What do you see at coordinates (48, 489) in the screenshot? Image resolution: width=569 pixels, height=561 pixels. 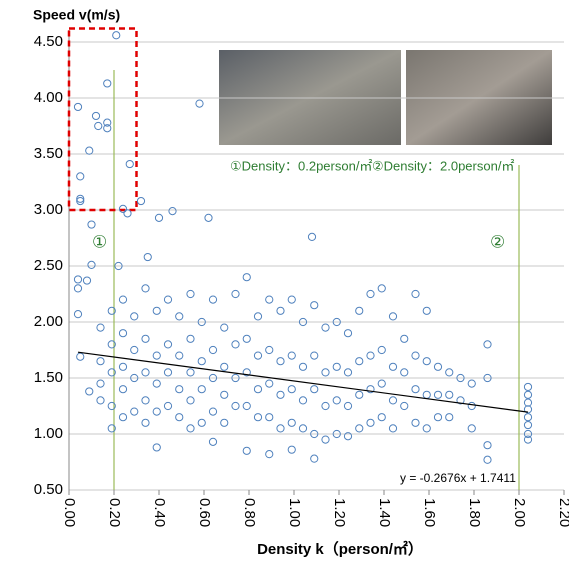 I see `y-tick-label: 0.50` at bounding box center [48, 489].